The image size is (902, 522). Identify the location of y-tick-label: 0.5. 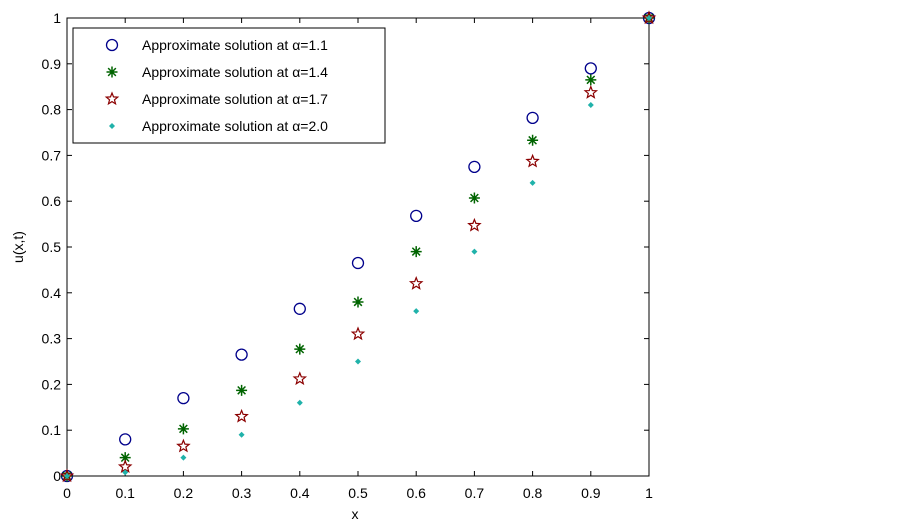
(52, 247).